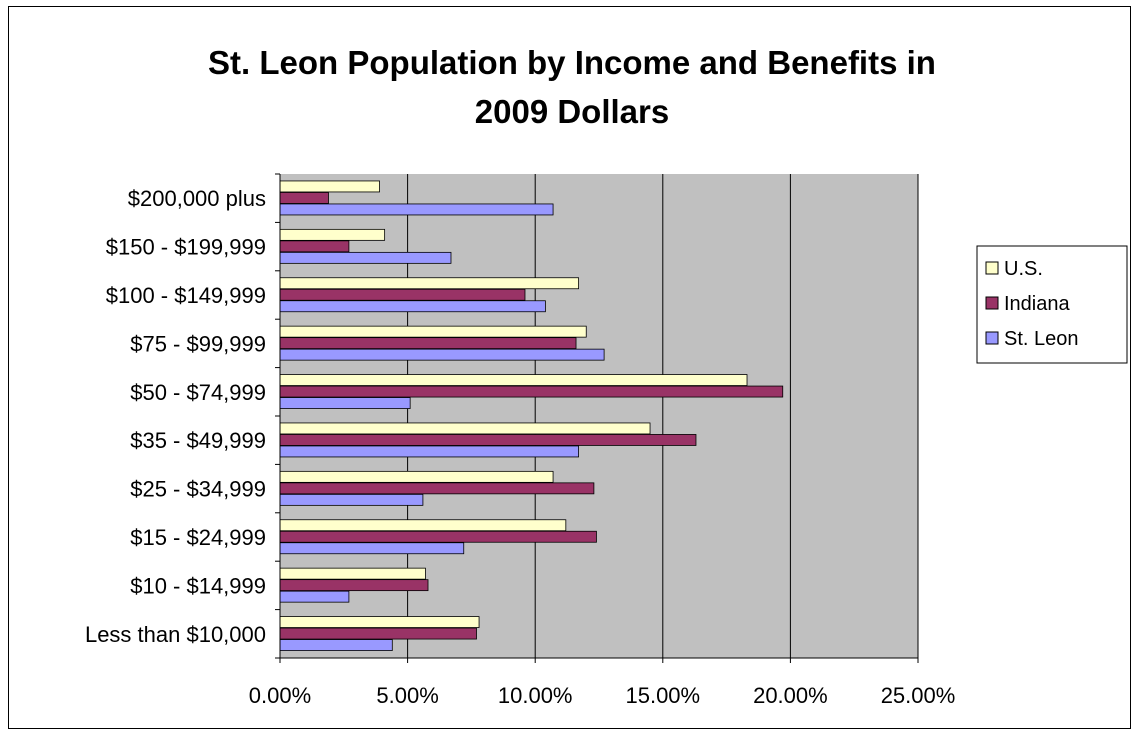 The image size is (1133, 733). Describe the element at coordinates (423, 525) in the screenshot. I see `bar-u-s--7` at that location.